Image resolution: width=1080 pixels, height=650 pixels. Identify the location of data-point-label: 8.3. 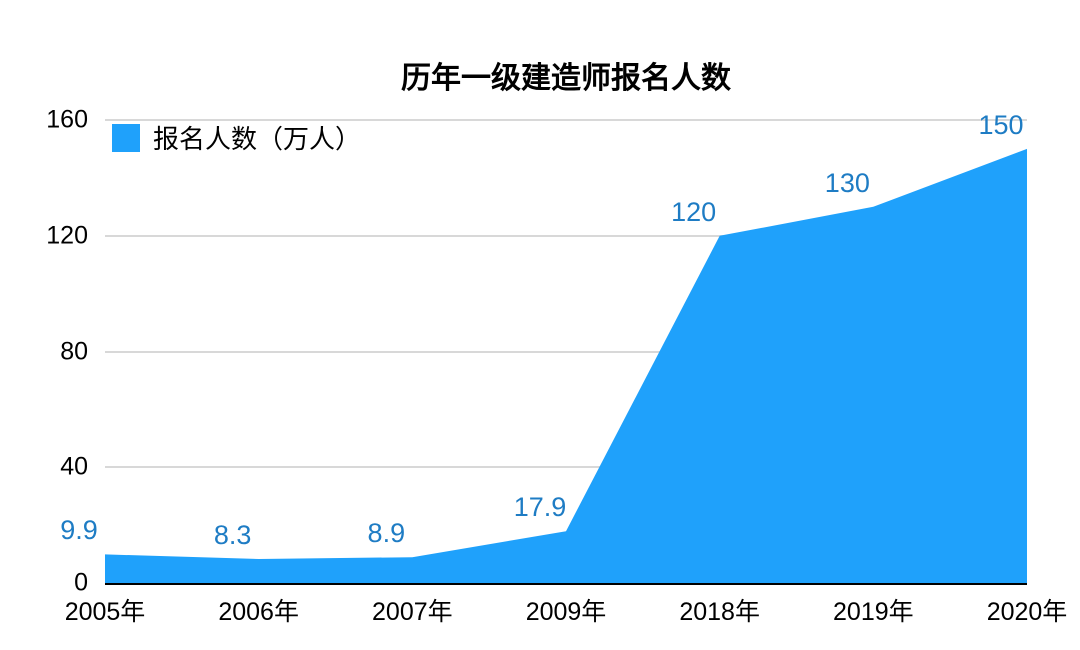
(232, 534).